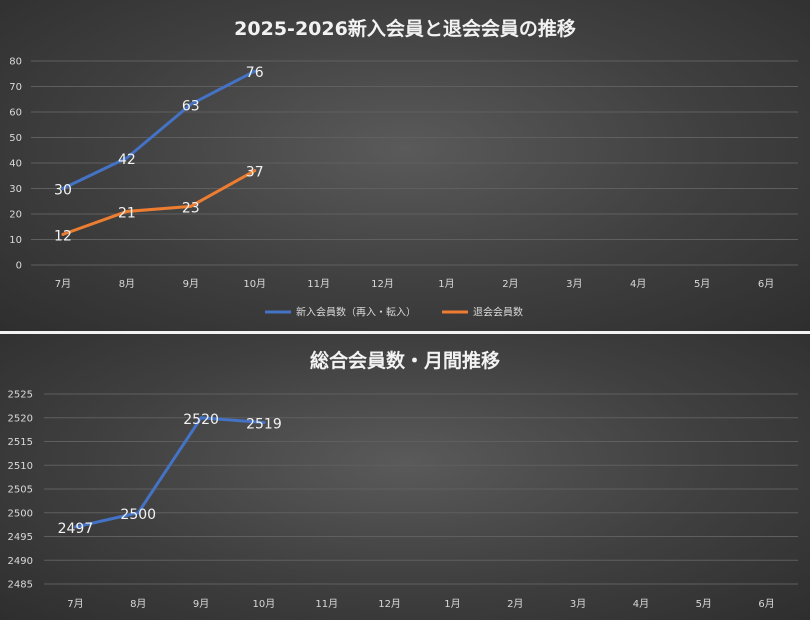 The width and height of the screenshot is (810, 620). Describe the element at coordinates (15, 215) in the screenshot. I see `y-tick-label: 20` at that location.